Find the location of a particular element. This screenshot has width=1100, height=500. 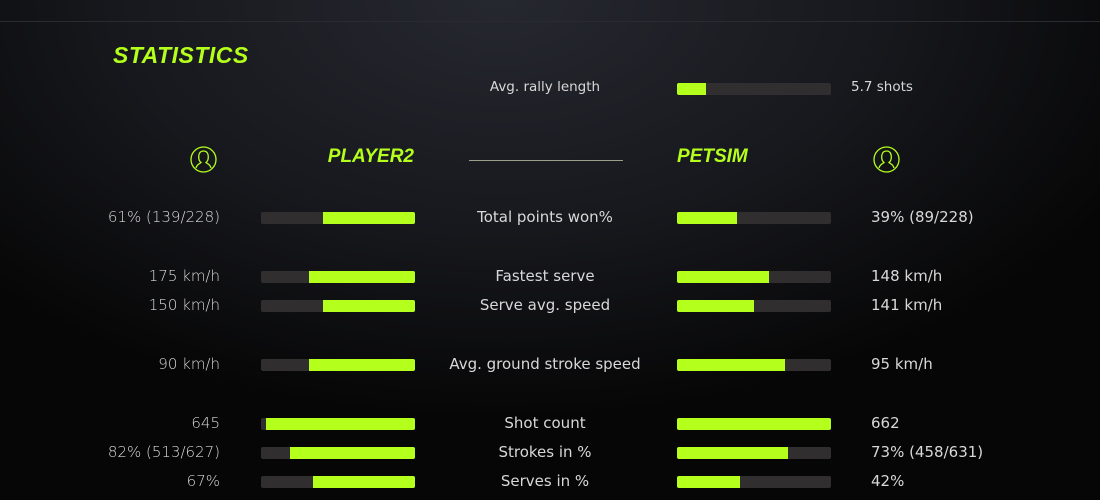

rally-label: Avg. rally length is located at coordinates (545, 87).